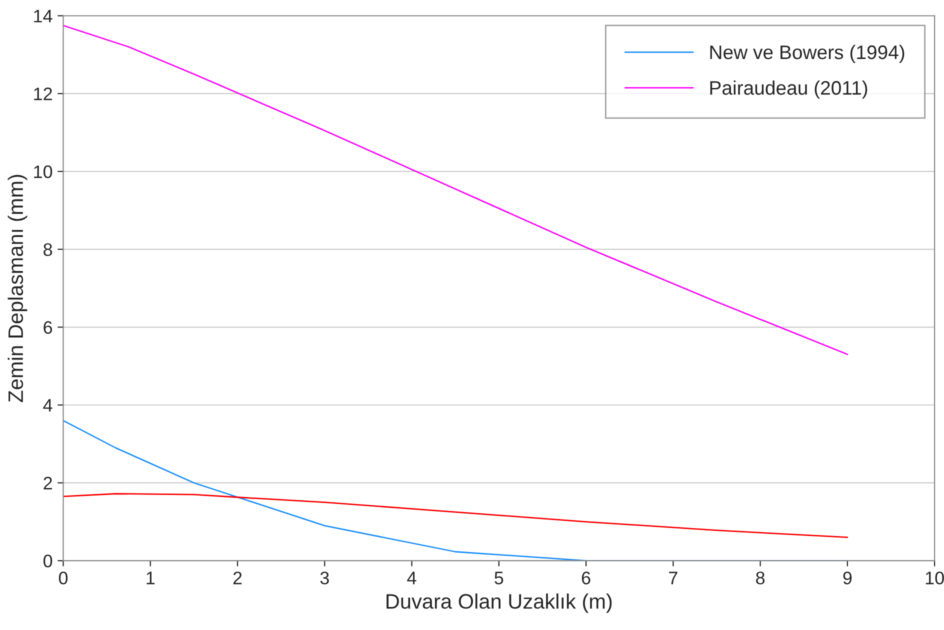  What do you see at coordinates (48, 327) in the screenshot?
I see `y-tick-label: 6` at bounding box center [48, 327].